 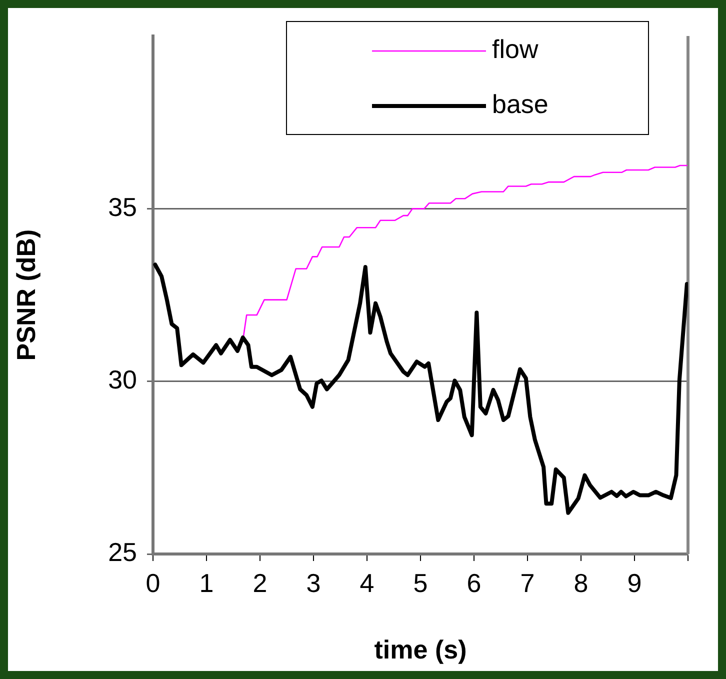 What do you see at coordinates (474, 583) in the screenshot?
I see `x-tick-label: 6` at bounding box center [474, 583].